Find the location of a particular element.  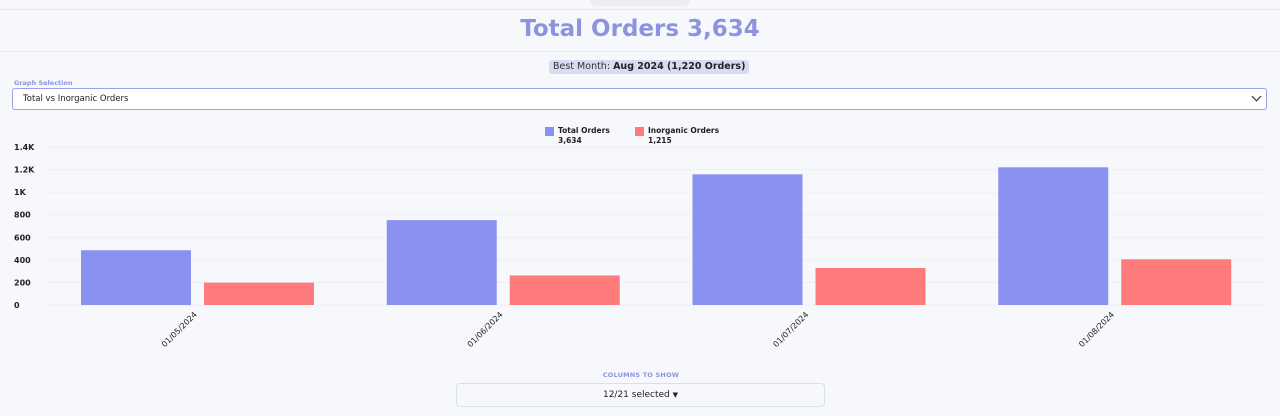

graph-selection-value: Total vs Inorganic Orders is located at coordinates (76, 99).